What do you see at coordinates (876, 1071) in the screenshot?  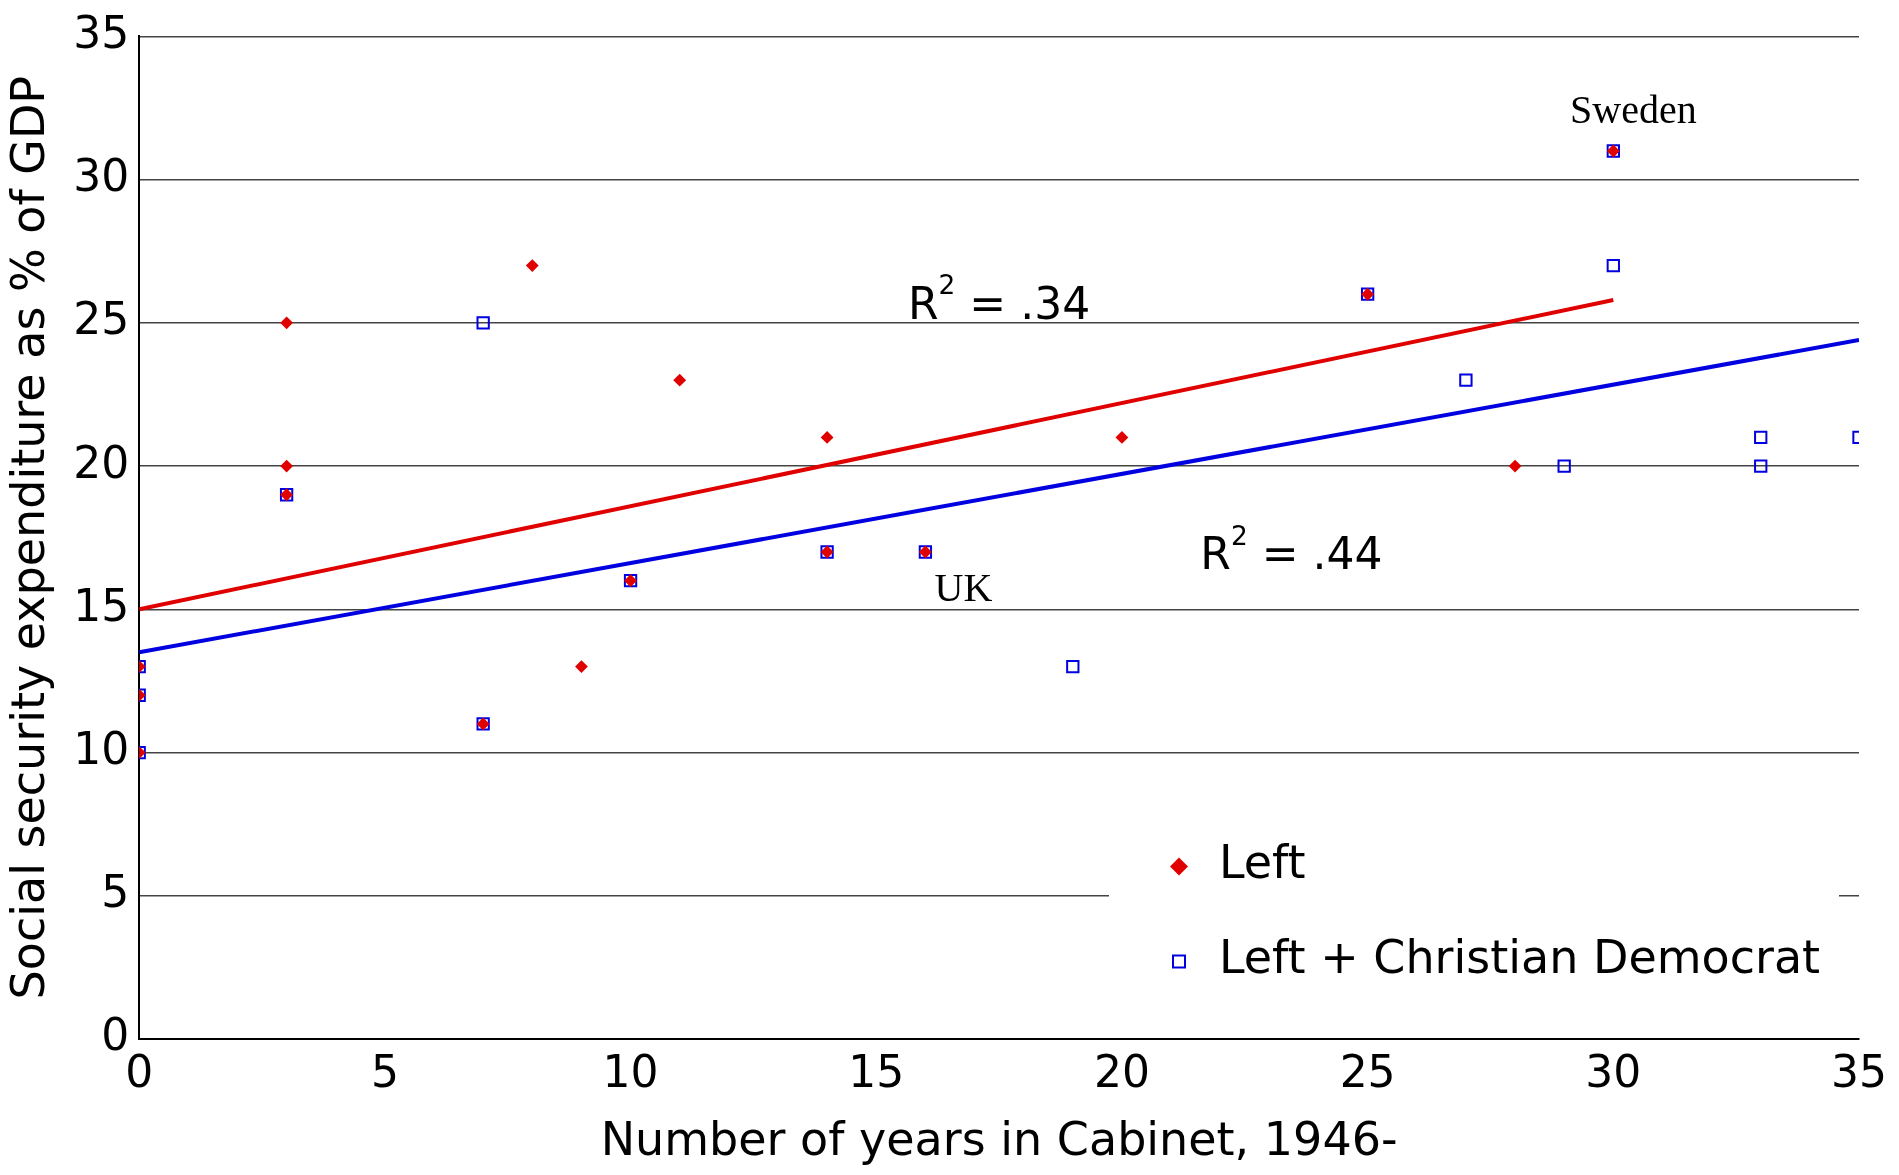 I see `x-tick-label: 15` at bounding box center [876, 1071].